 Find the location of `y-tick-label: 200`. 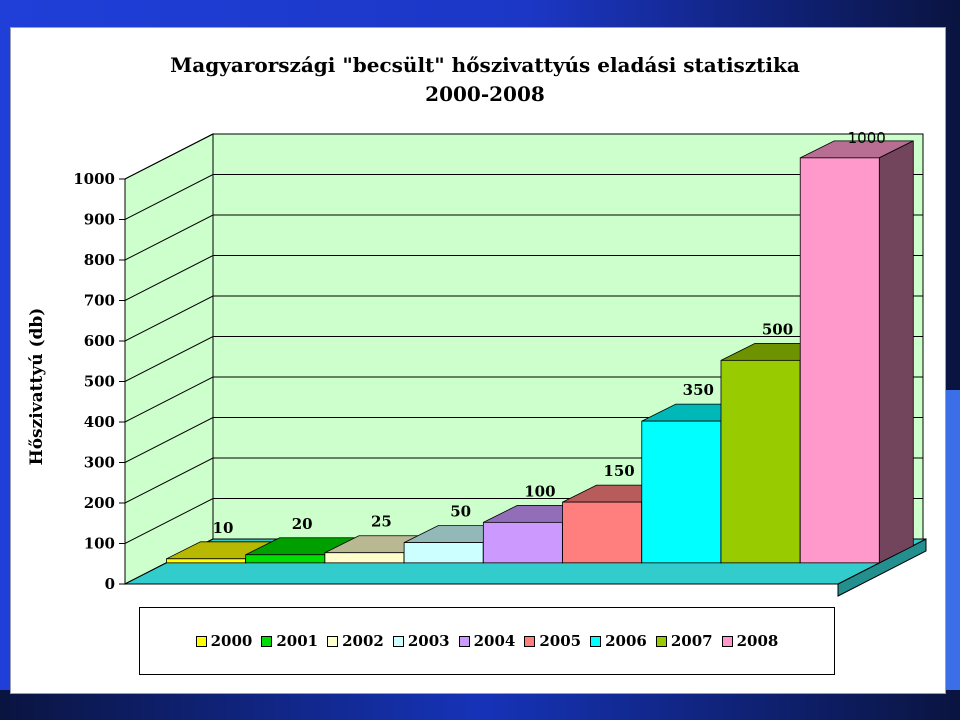

y-tick-label: 200 is located at coordinates (99, 503).